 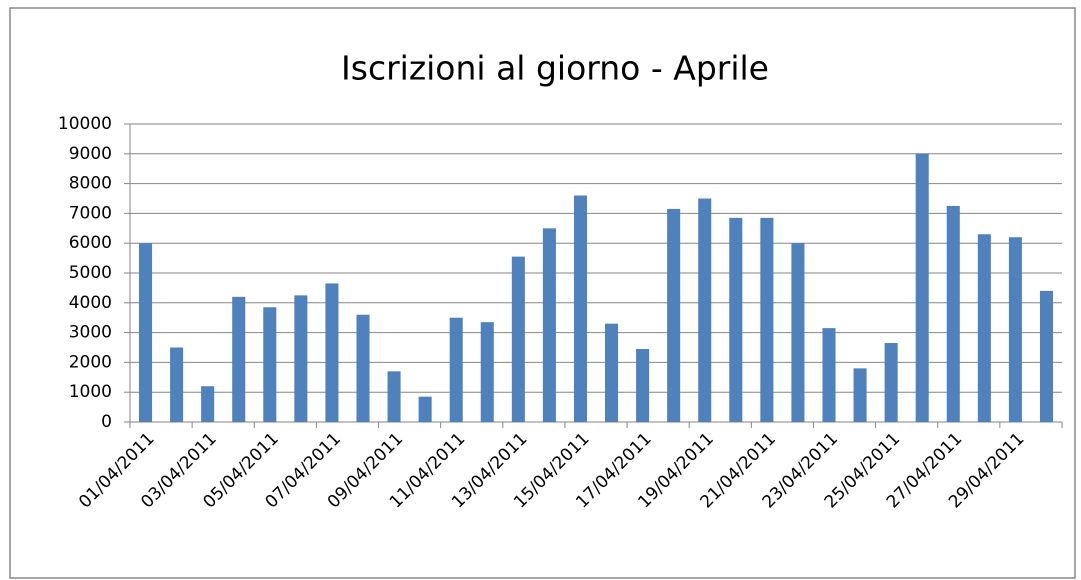 I want to click on y-tick-label: 7000, so click(x=90, y=213).